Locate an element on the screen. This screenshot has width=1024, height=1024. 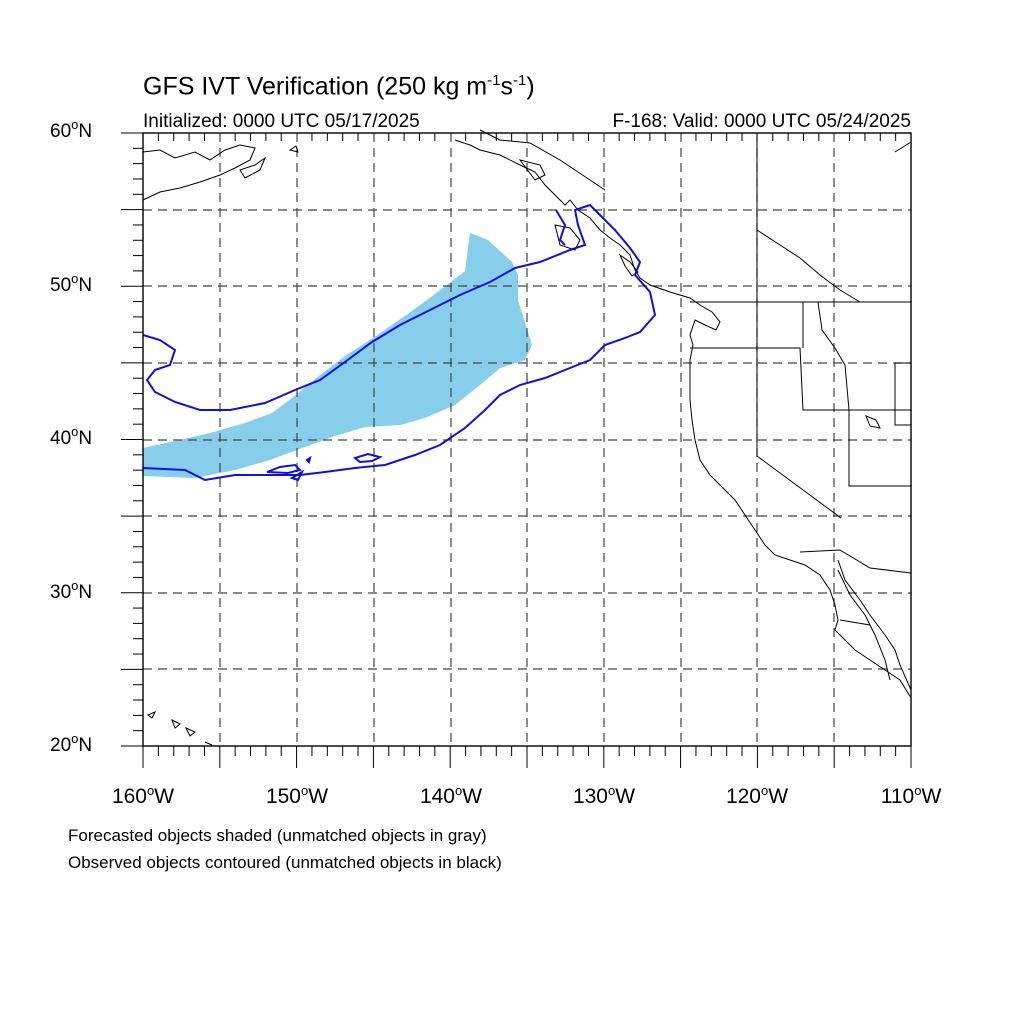
lat-label-50: 50oN is located at coordinates (71, 283).